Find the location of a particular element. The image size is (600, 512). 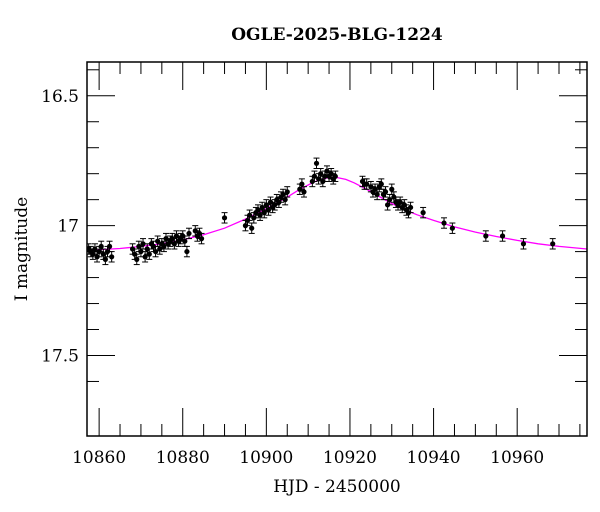

y-tick-labels: 16.5 17 17.5 is located at coordinates (60, 227).